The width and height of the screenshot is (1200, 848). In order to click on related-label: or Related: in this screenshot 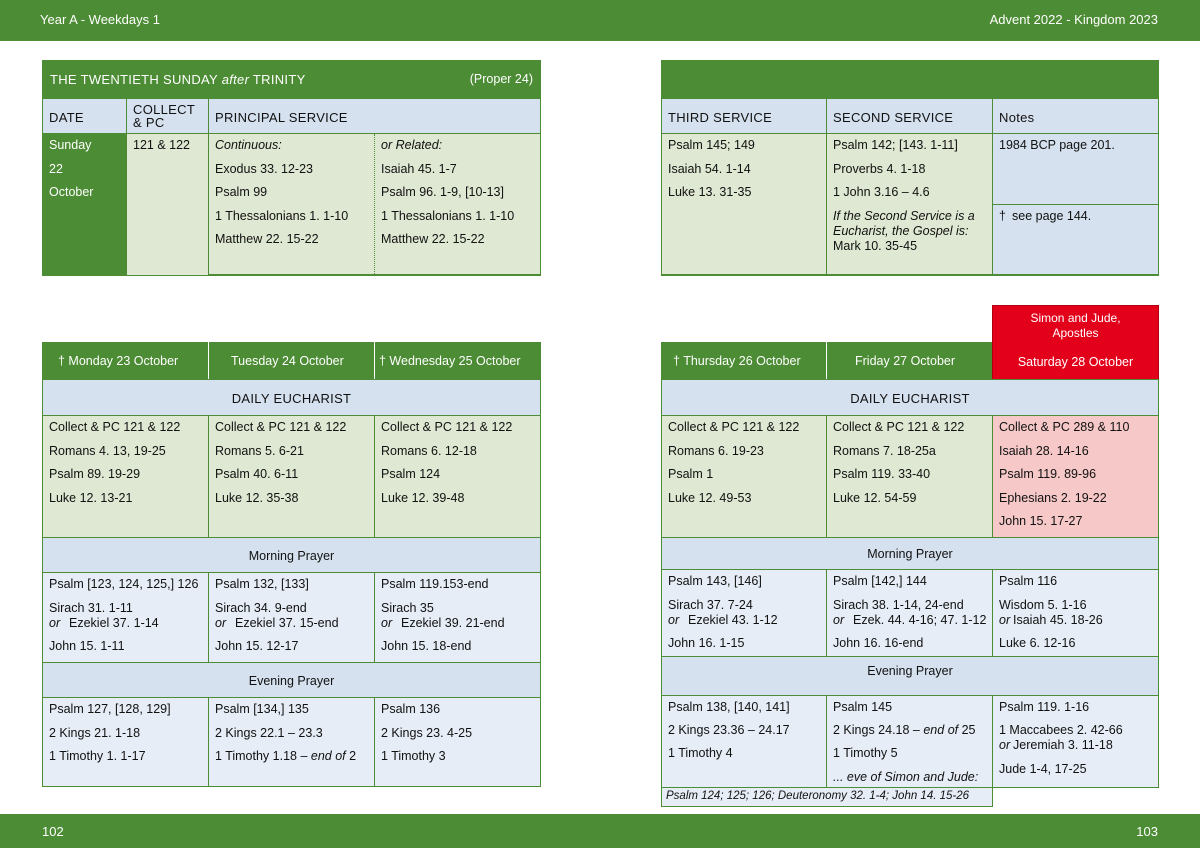, I will do `click(412, 145)`.